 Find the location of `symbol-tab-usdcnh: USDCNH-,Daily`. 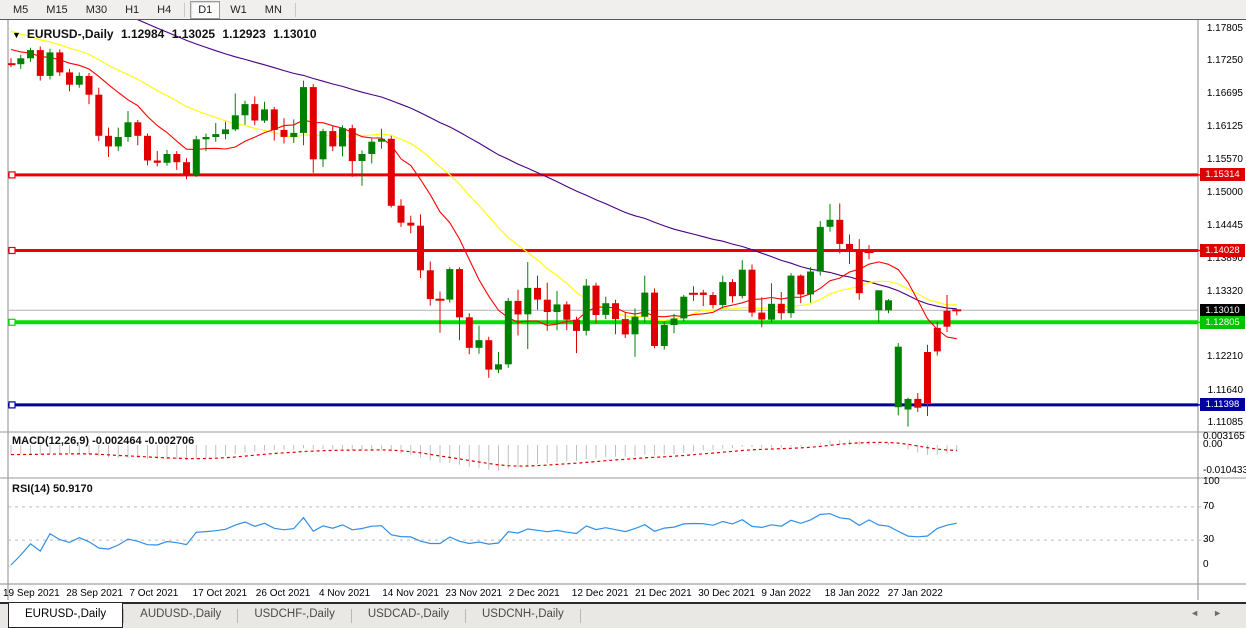

symbol-tab-usdcnh: USDCNH-,Daily is located at coordinates (522, 614).